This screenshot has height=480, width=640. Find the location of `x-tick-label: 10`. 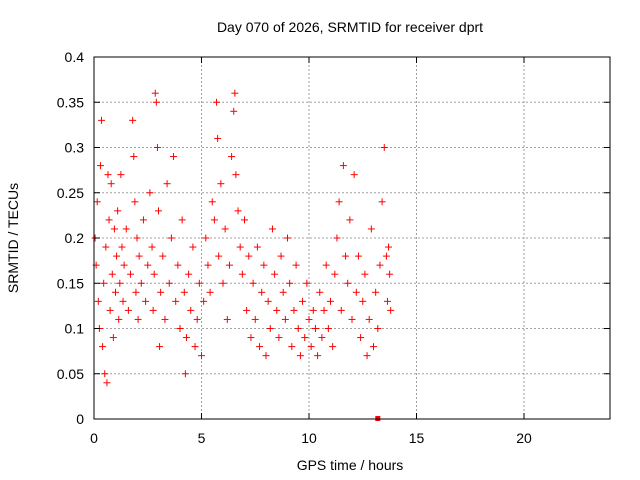

x-tick-label: 10 is located at coordinates (309, 438).